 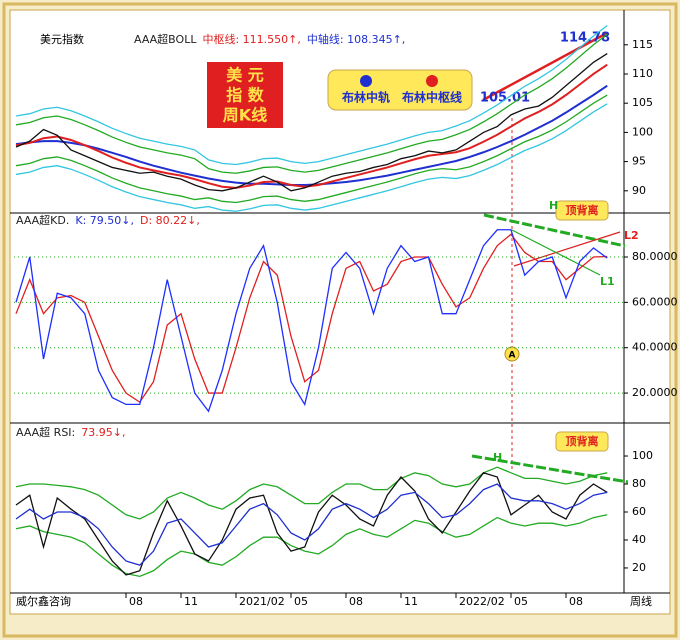 I want to click on x-tick-label: 2022/02, so click(x=482, y=601).